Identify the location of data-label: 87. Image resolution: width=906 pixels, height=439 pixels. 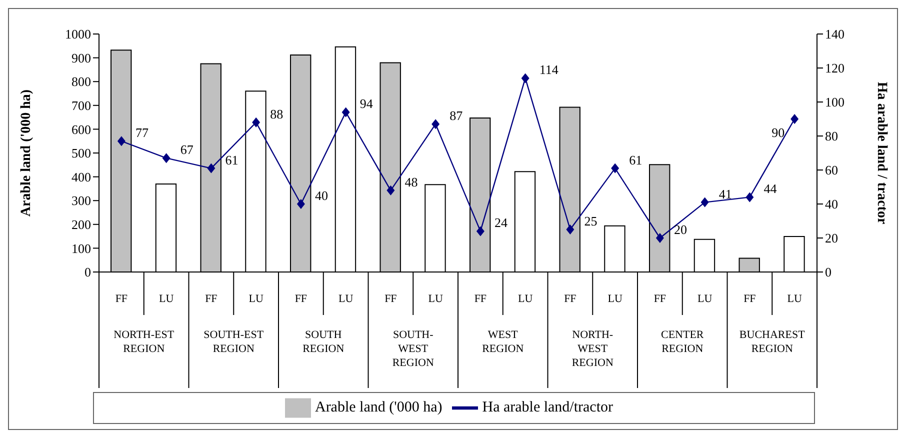
(457, 116).